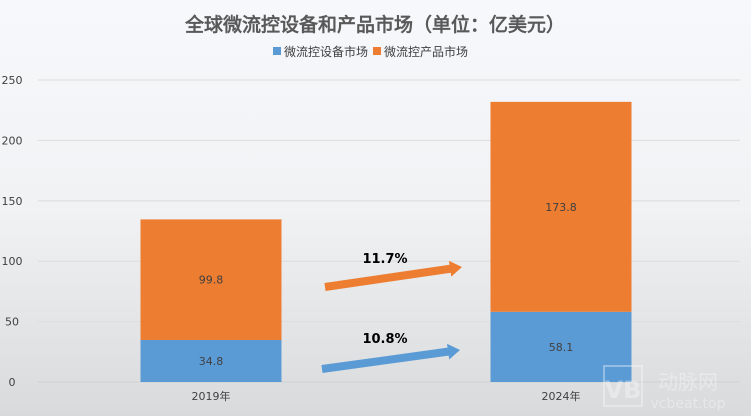 The image size is (751, 416). Describe the element at coordinates (12, 201) in the screenshot. I see `y-tick-label: 150` at that location.